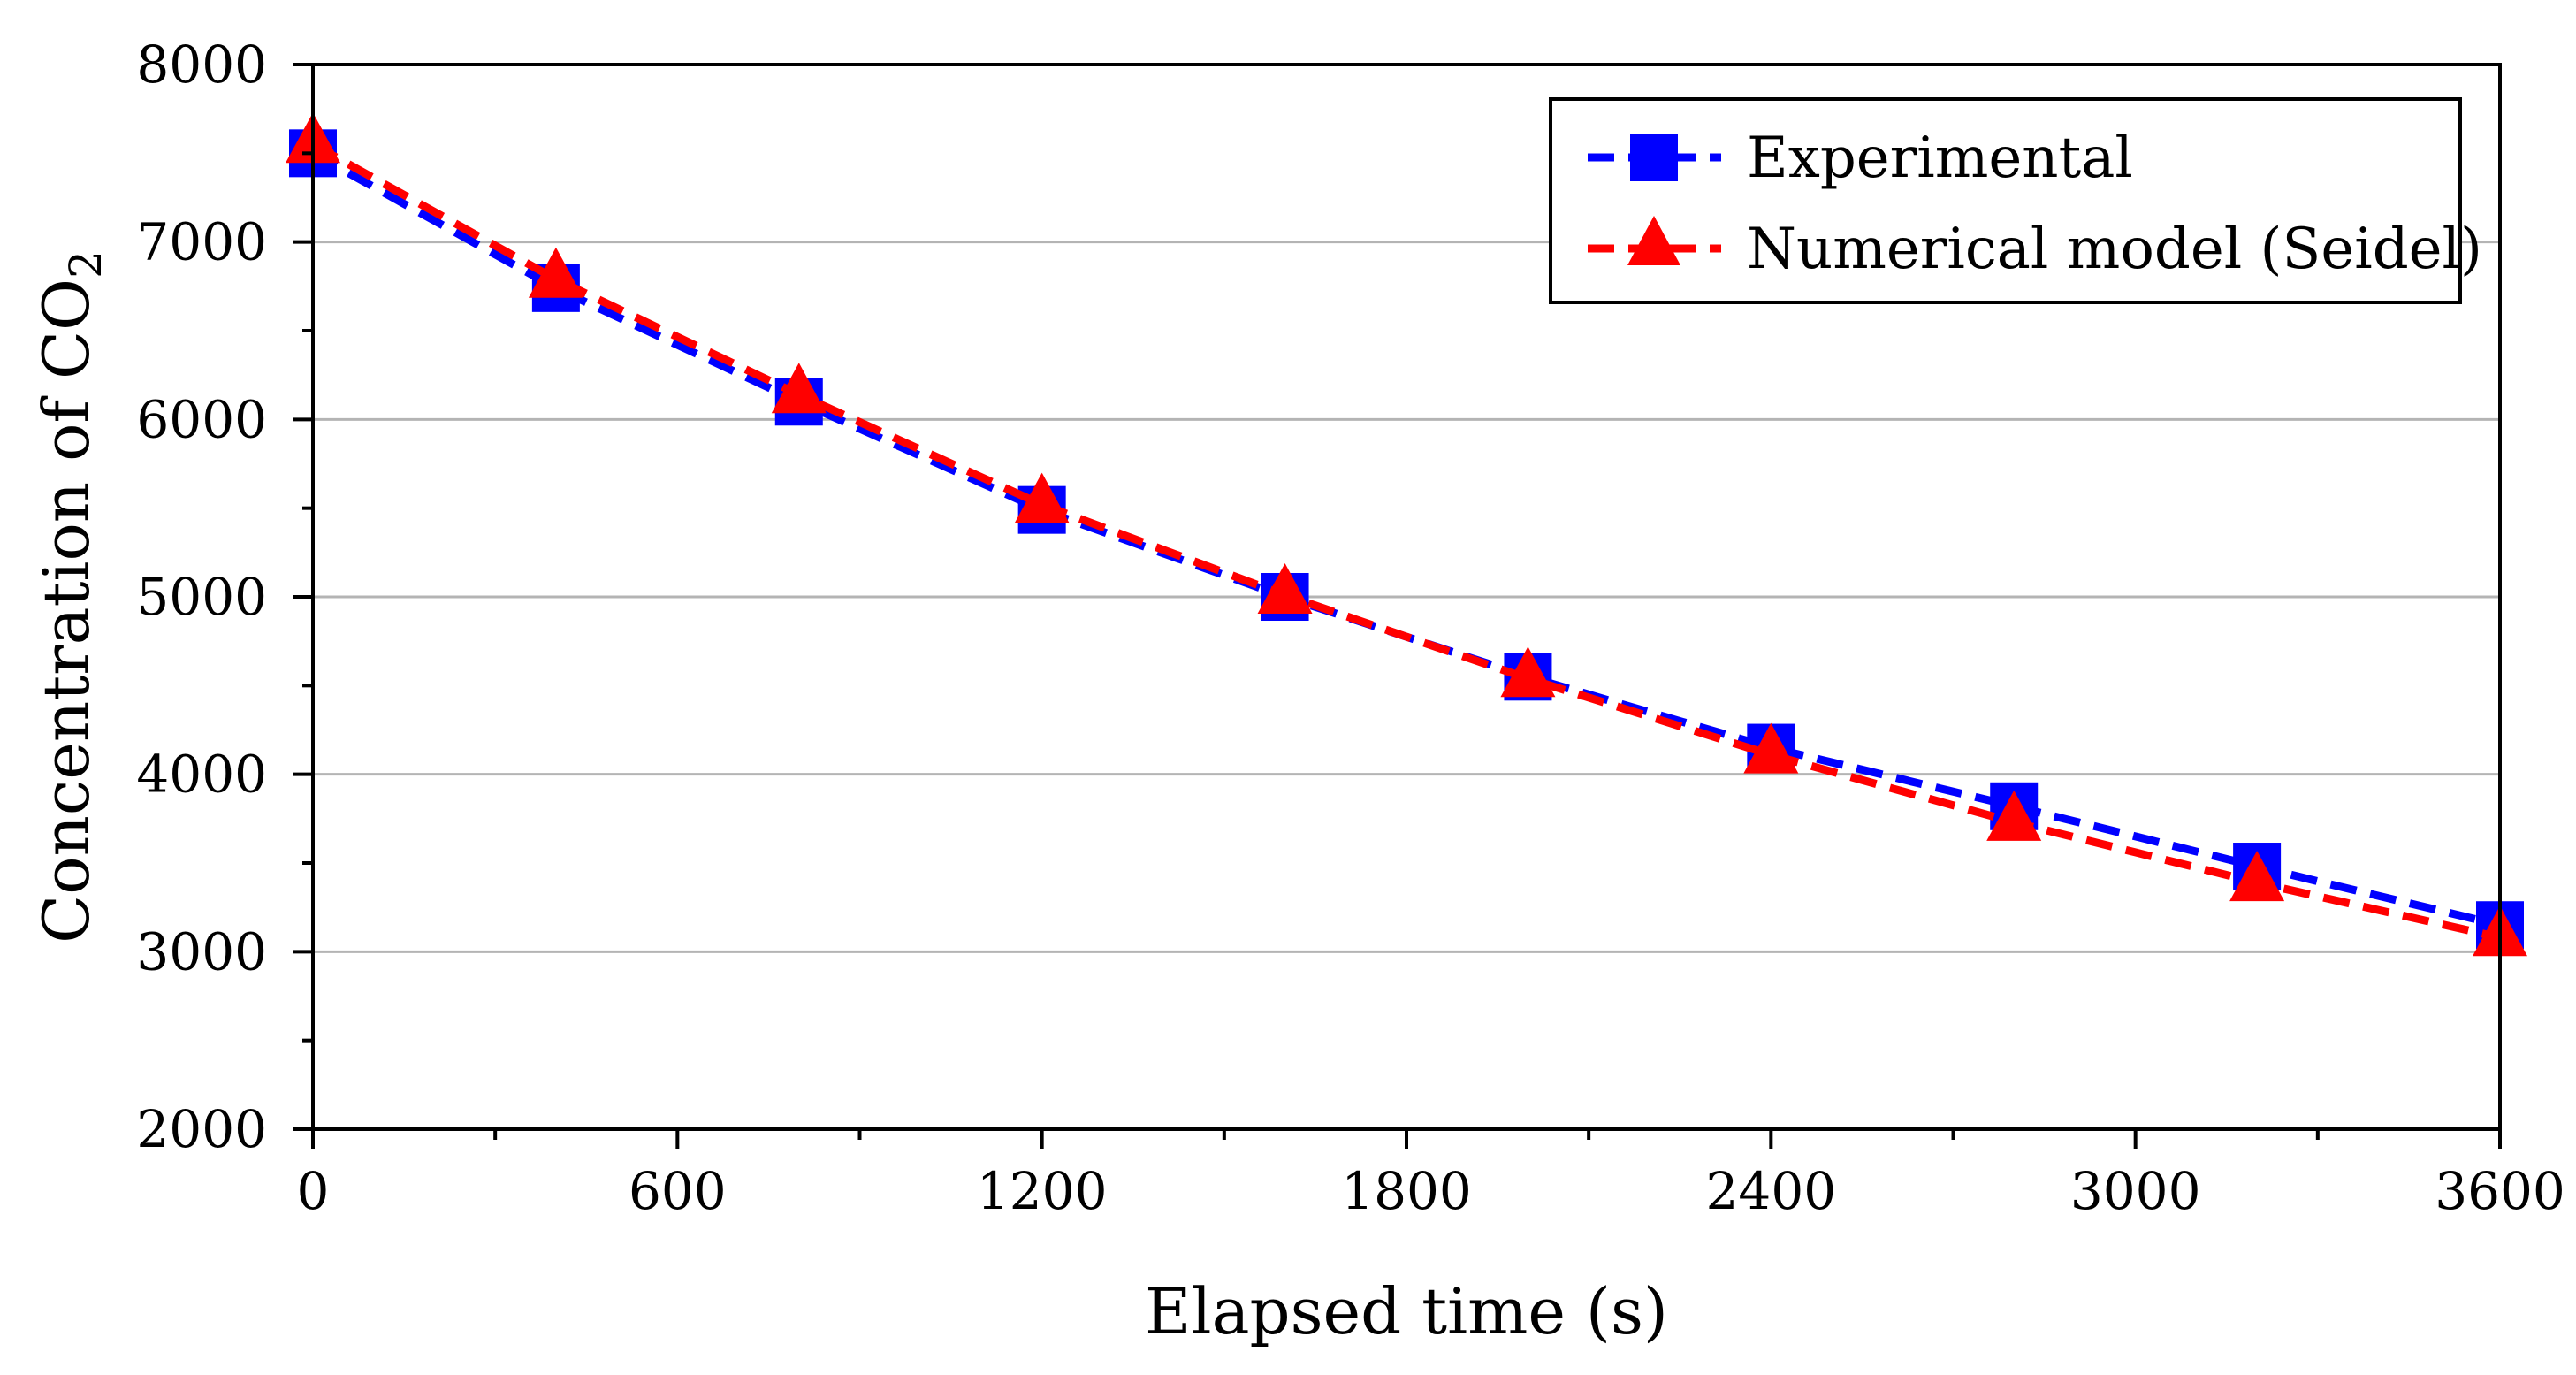 The image size is (2576, 1375). I want to click on y-tick-label: 8000, so click(201, 64).